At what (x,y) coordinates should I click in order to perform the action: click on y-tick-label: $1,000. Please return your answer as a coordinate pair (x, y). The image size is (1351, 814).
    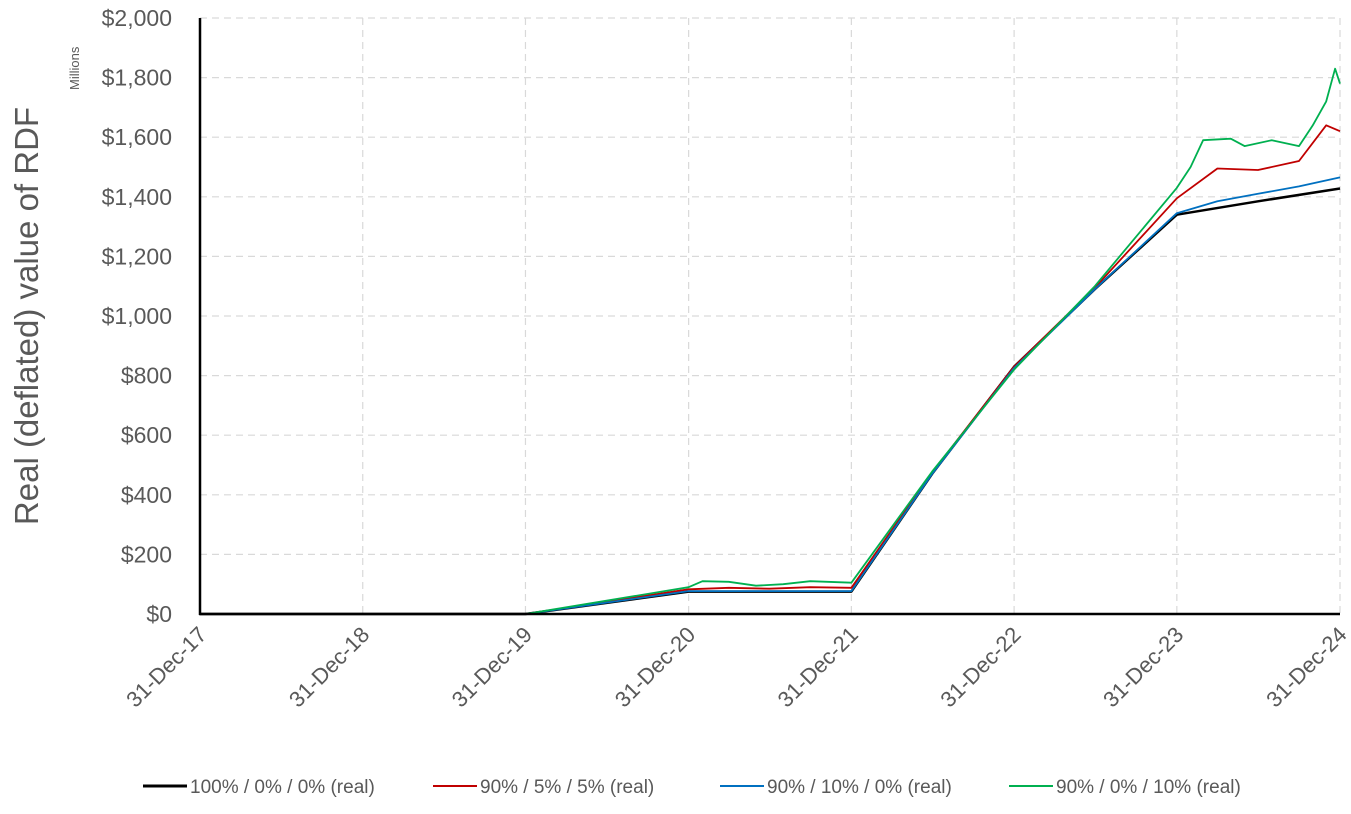
    Looking at the image, I should click on (137, 316).